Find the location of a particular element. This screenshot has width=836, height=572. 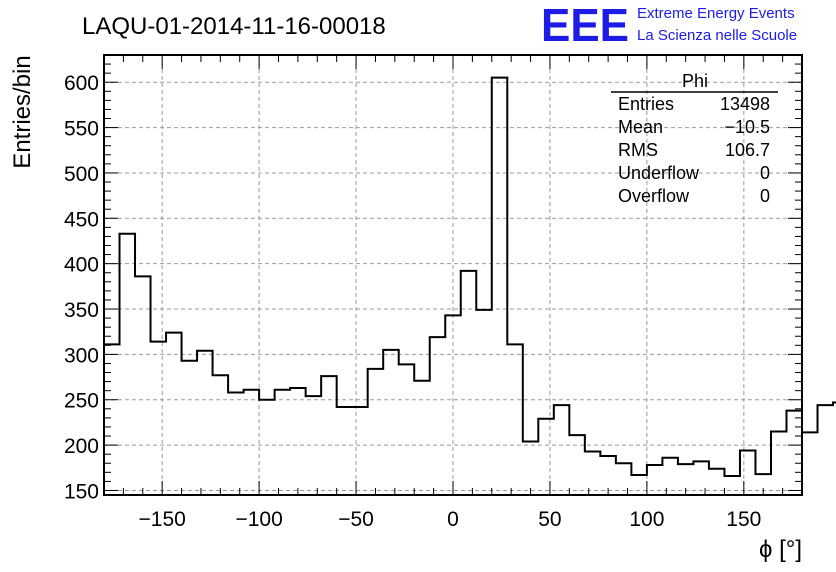

x-tick-label: 150 is located at coordinates (743, 519).